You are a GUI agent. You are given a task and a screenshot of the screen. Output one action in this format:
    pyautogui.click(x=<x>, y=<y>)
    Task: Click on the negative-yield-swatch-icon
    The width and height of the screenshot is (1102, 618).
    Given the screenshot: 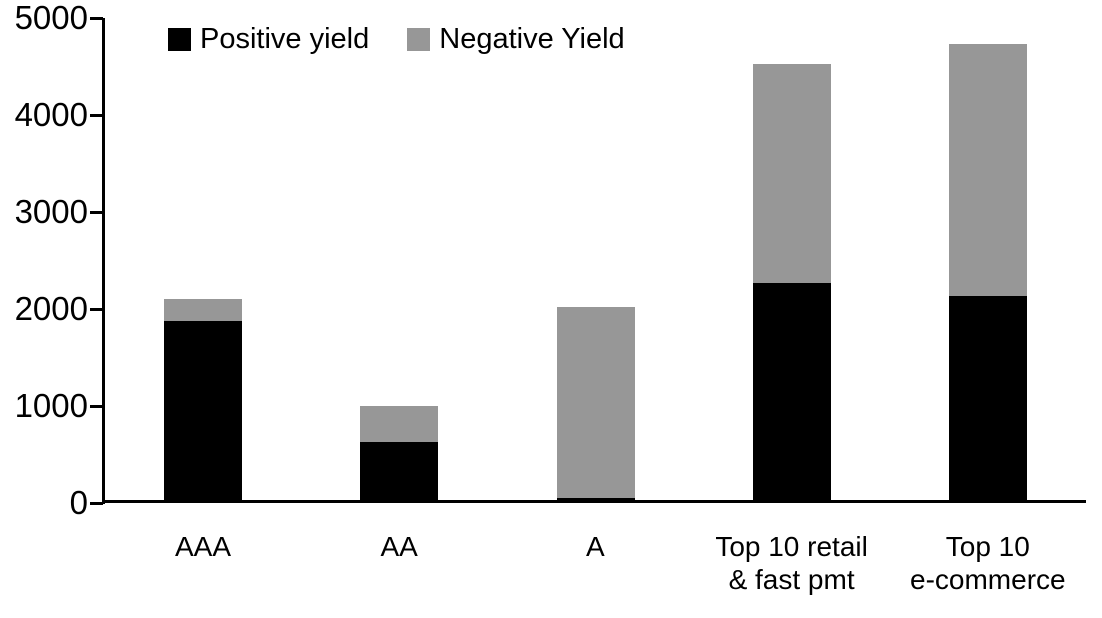 What is the action you would take?
    pyautogui.click(x=419, y=39)
    